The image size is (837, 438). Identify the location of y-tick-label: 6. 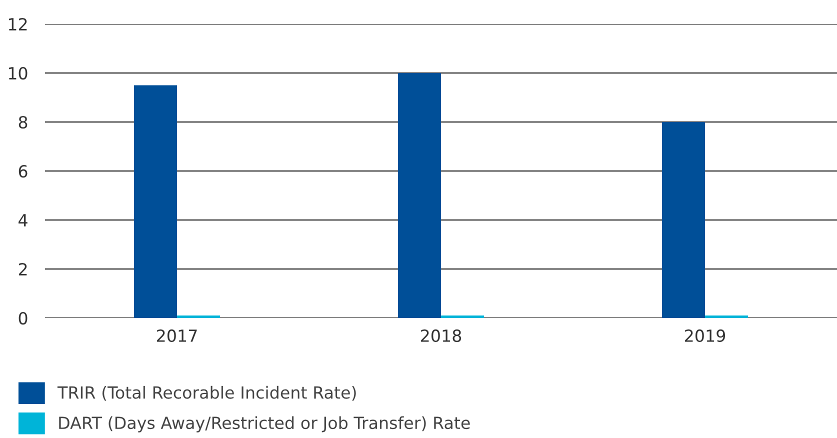
(23, 171).